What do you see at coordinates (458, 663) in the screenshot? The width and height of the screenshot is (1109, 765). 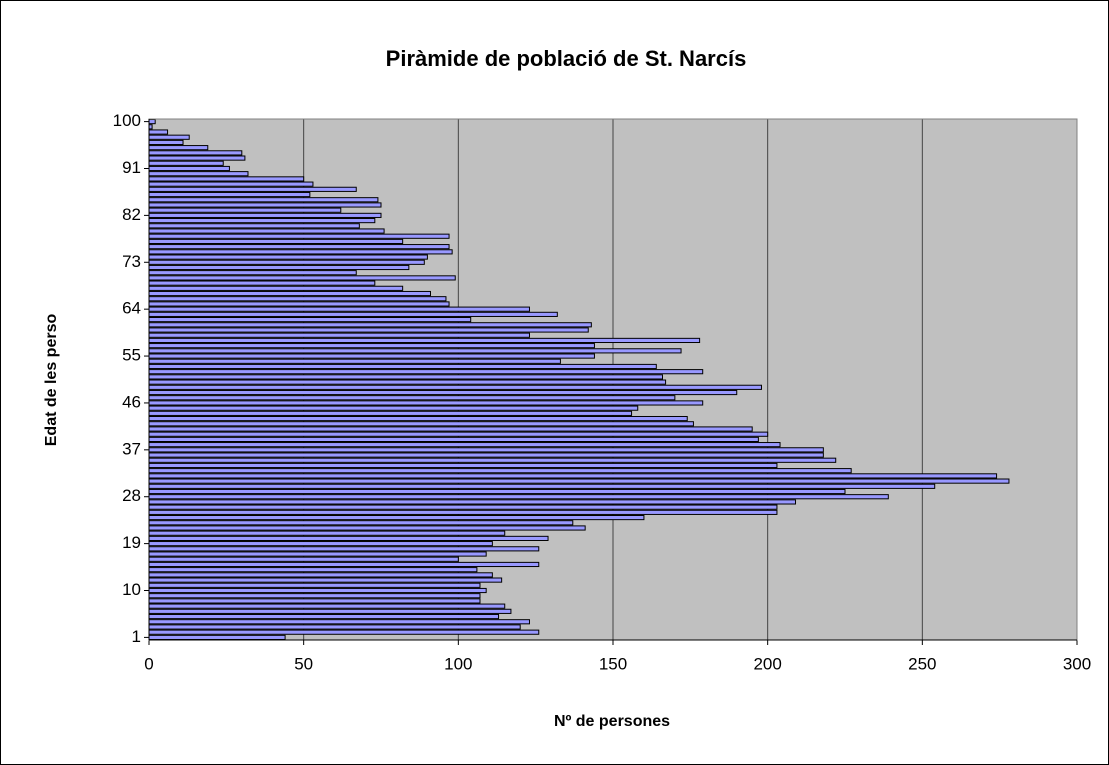 I see `x-tick-label: 100` at bounding box center [458, 663].